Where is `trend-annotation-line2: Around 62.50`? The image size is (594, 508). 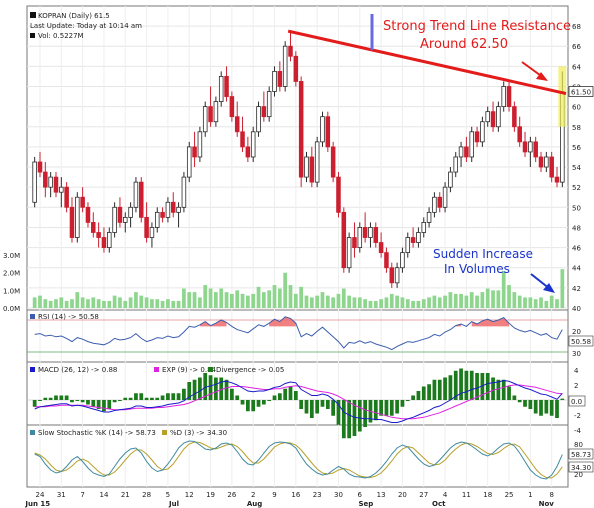
trend-annotation-line2: Around 62.50 is located at coordinates (464, 44).